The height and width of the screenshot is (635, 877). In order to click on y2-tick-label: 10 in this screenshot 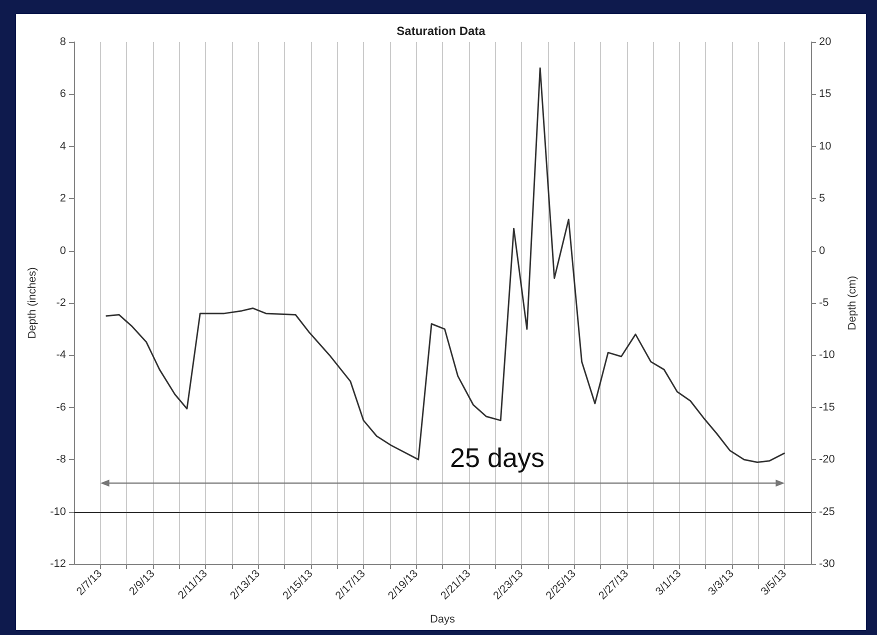, I will do `click(825, 146)`.